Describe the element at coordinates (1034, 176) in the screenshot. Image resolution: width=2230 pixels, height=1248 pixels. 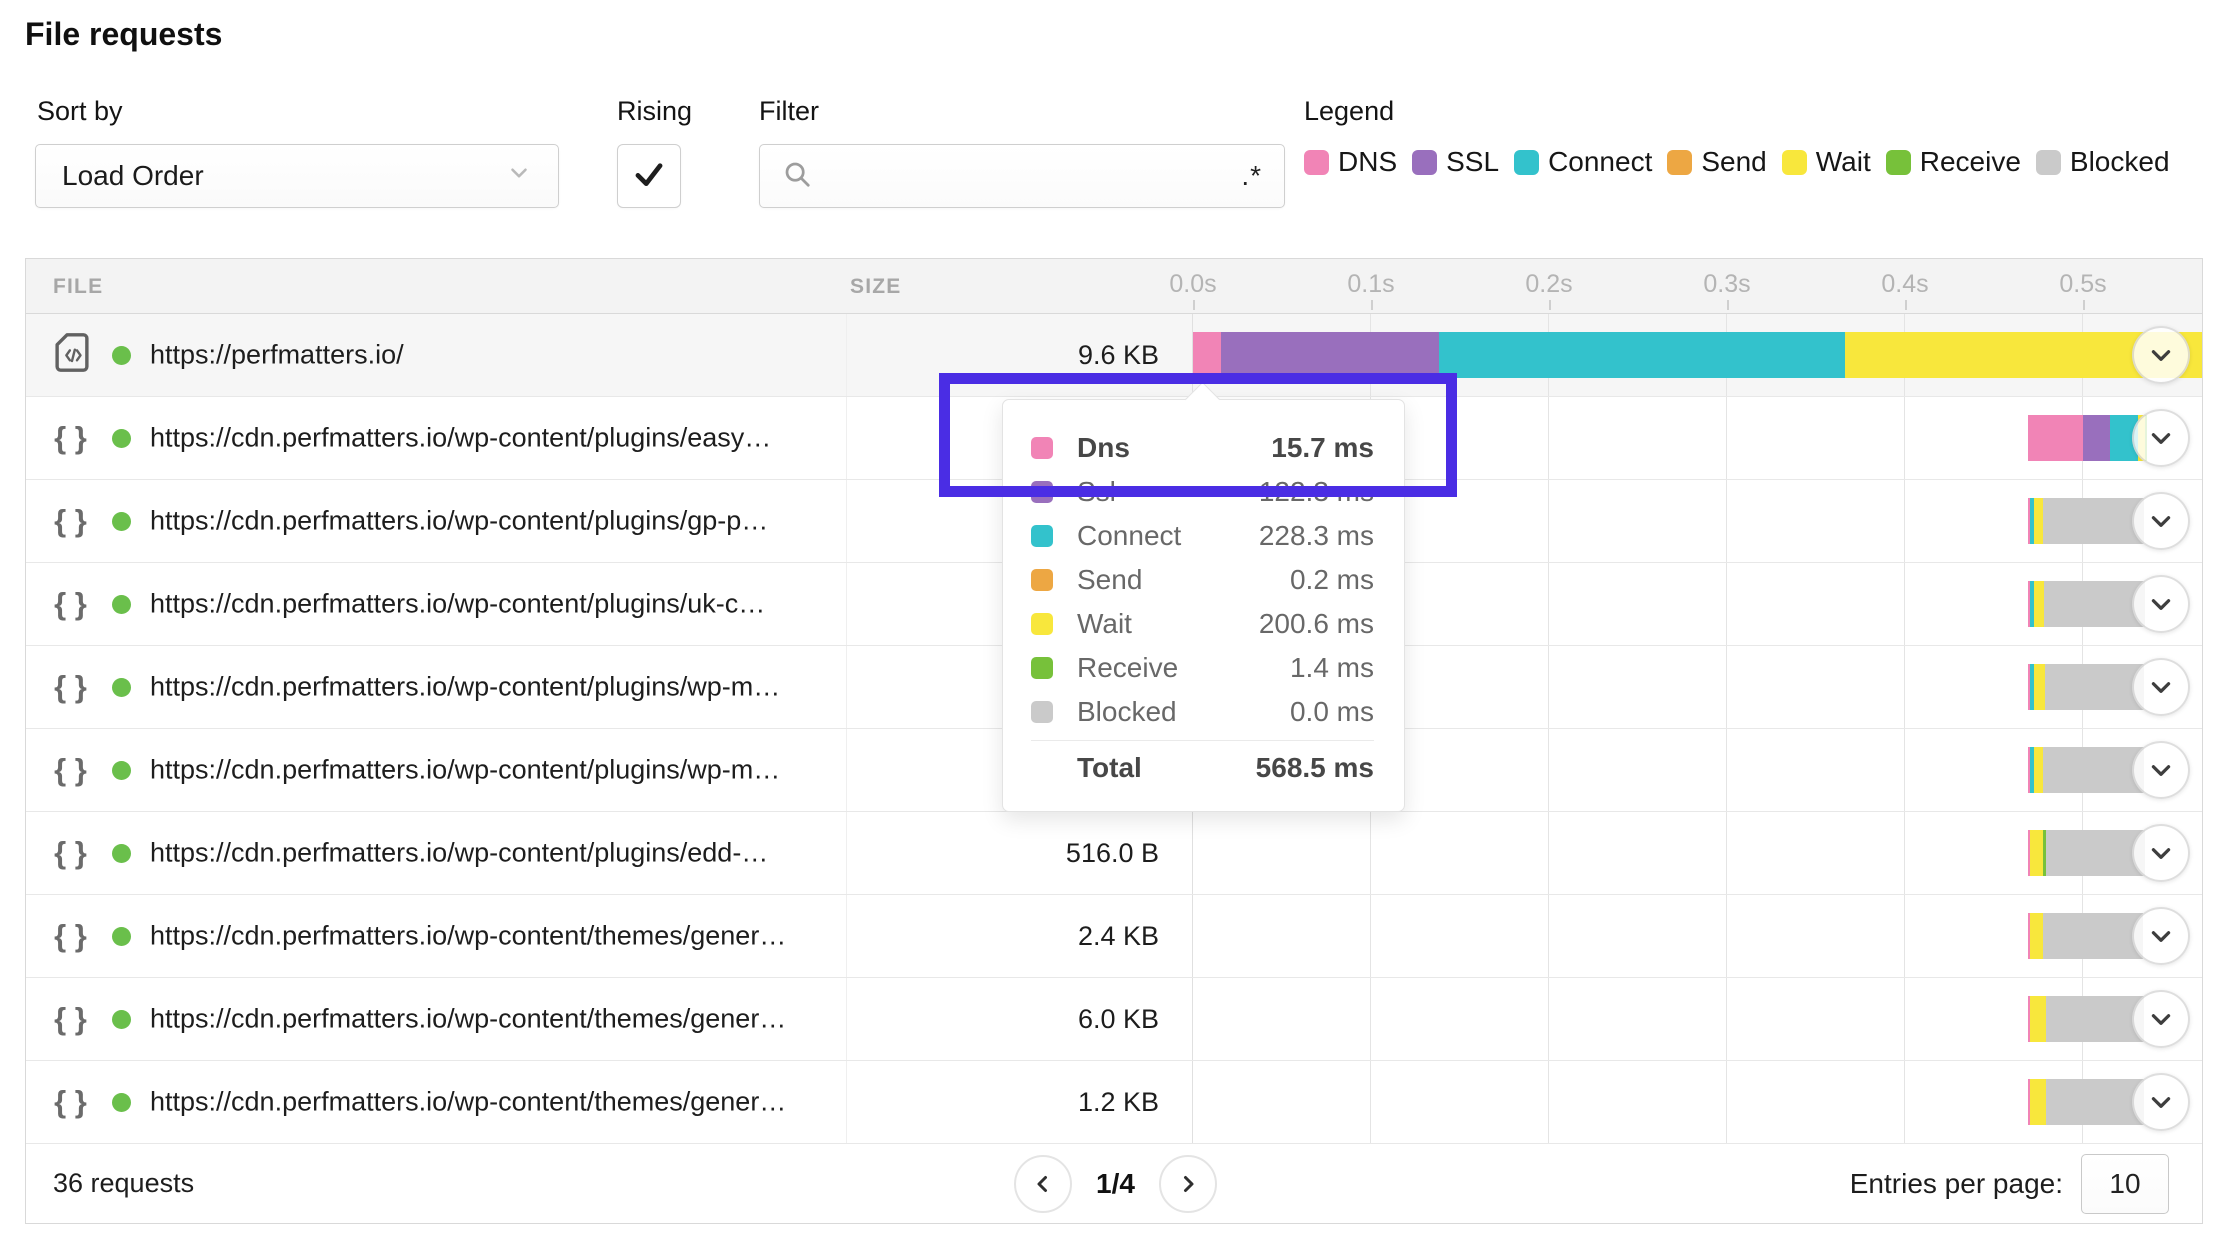
I see `filter-input` at that location.